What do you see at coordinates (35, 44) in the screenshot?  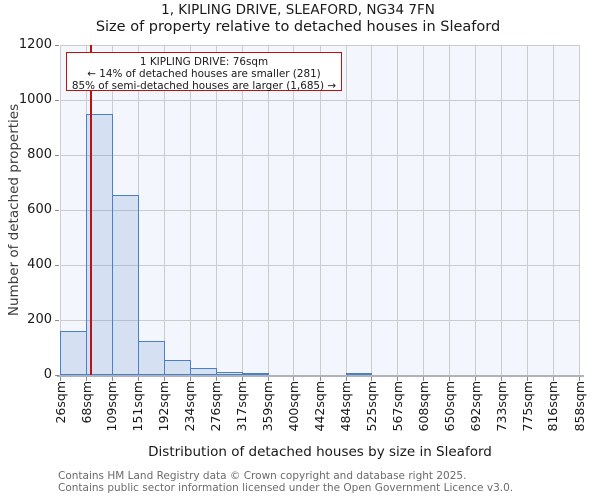 I see `y-tick-label: 1200` at bounding box center [35, 44].